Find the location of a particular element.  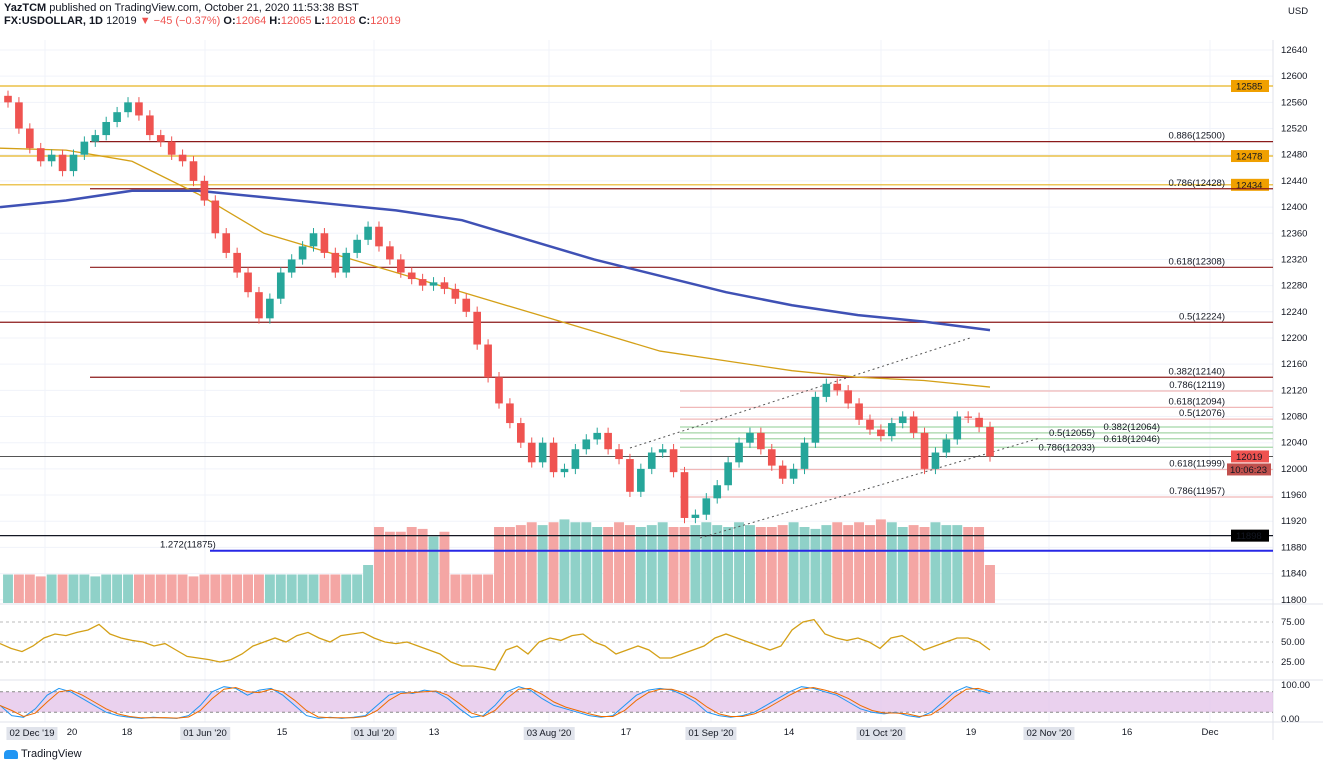

time-tick-label: 01 Sep '20 is located at coordinates (711, 733).